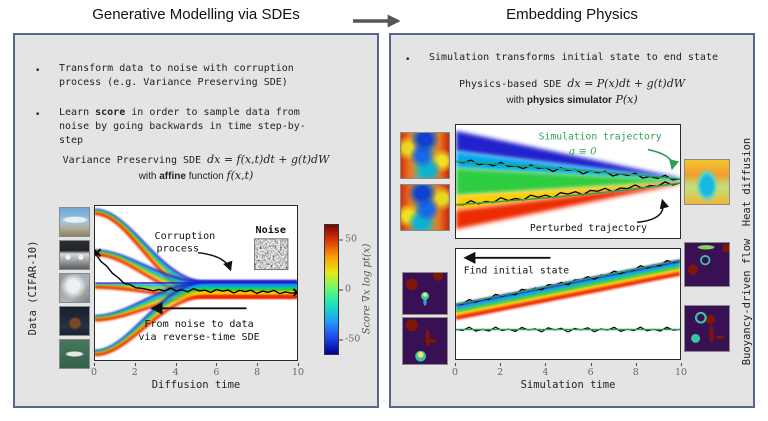 This screenshot has height=421, width=768. I want to click on y-axis-label-data-cifar10: Data (CIFAR-10), so click(33, 288).